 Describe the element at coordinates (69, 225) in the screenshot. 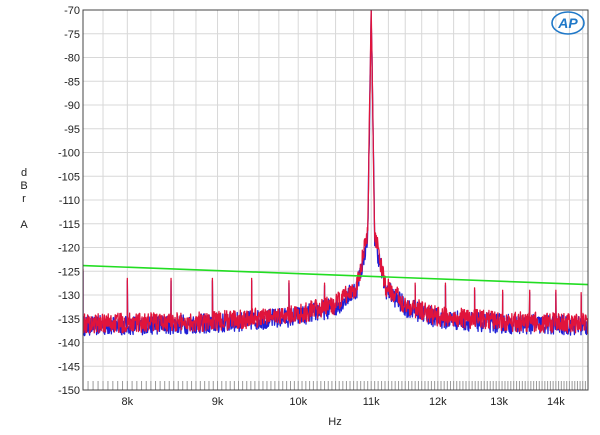

I see `y-tick-label: -115` at that location.